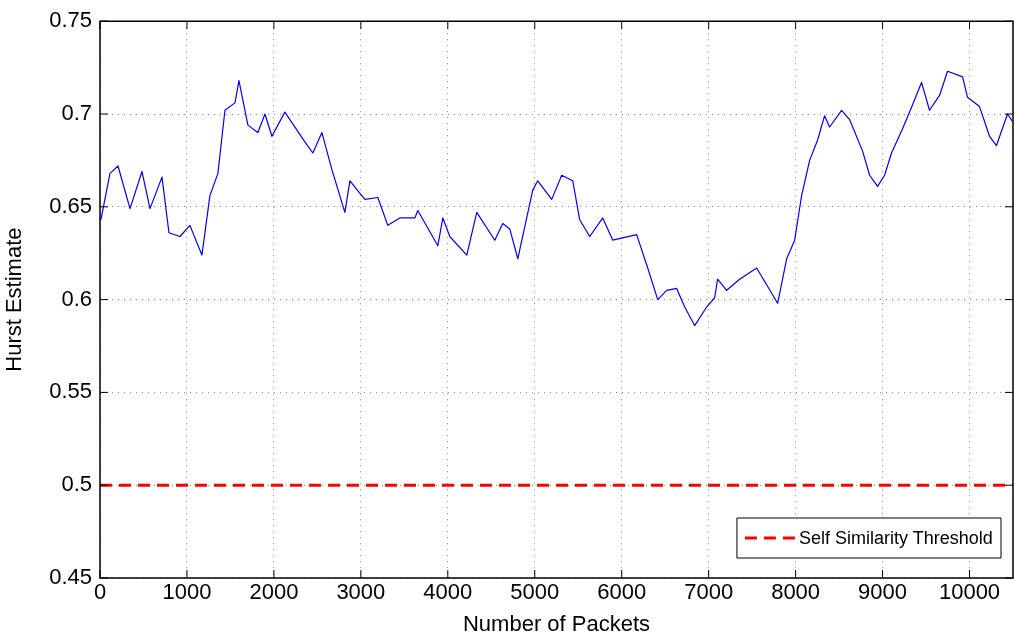  What do you see at coordinates (709, 592) in the screenshot?
I see `x-tick-label: 7000` at bounding box center [709, 592].